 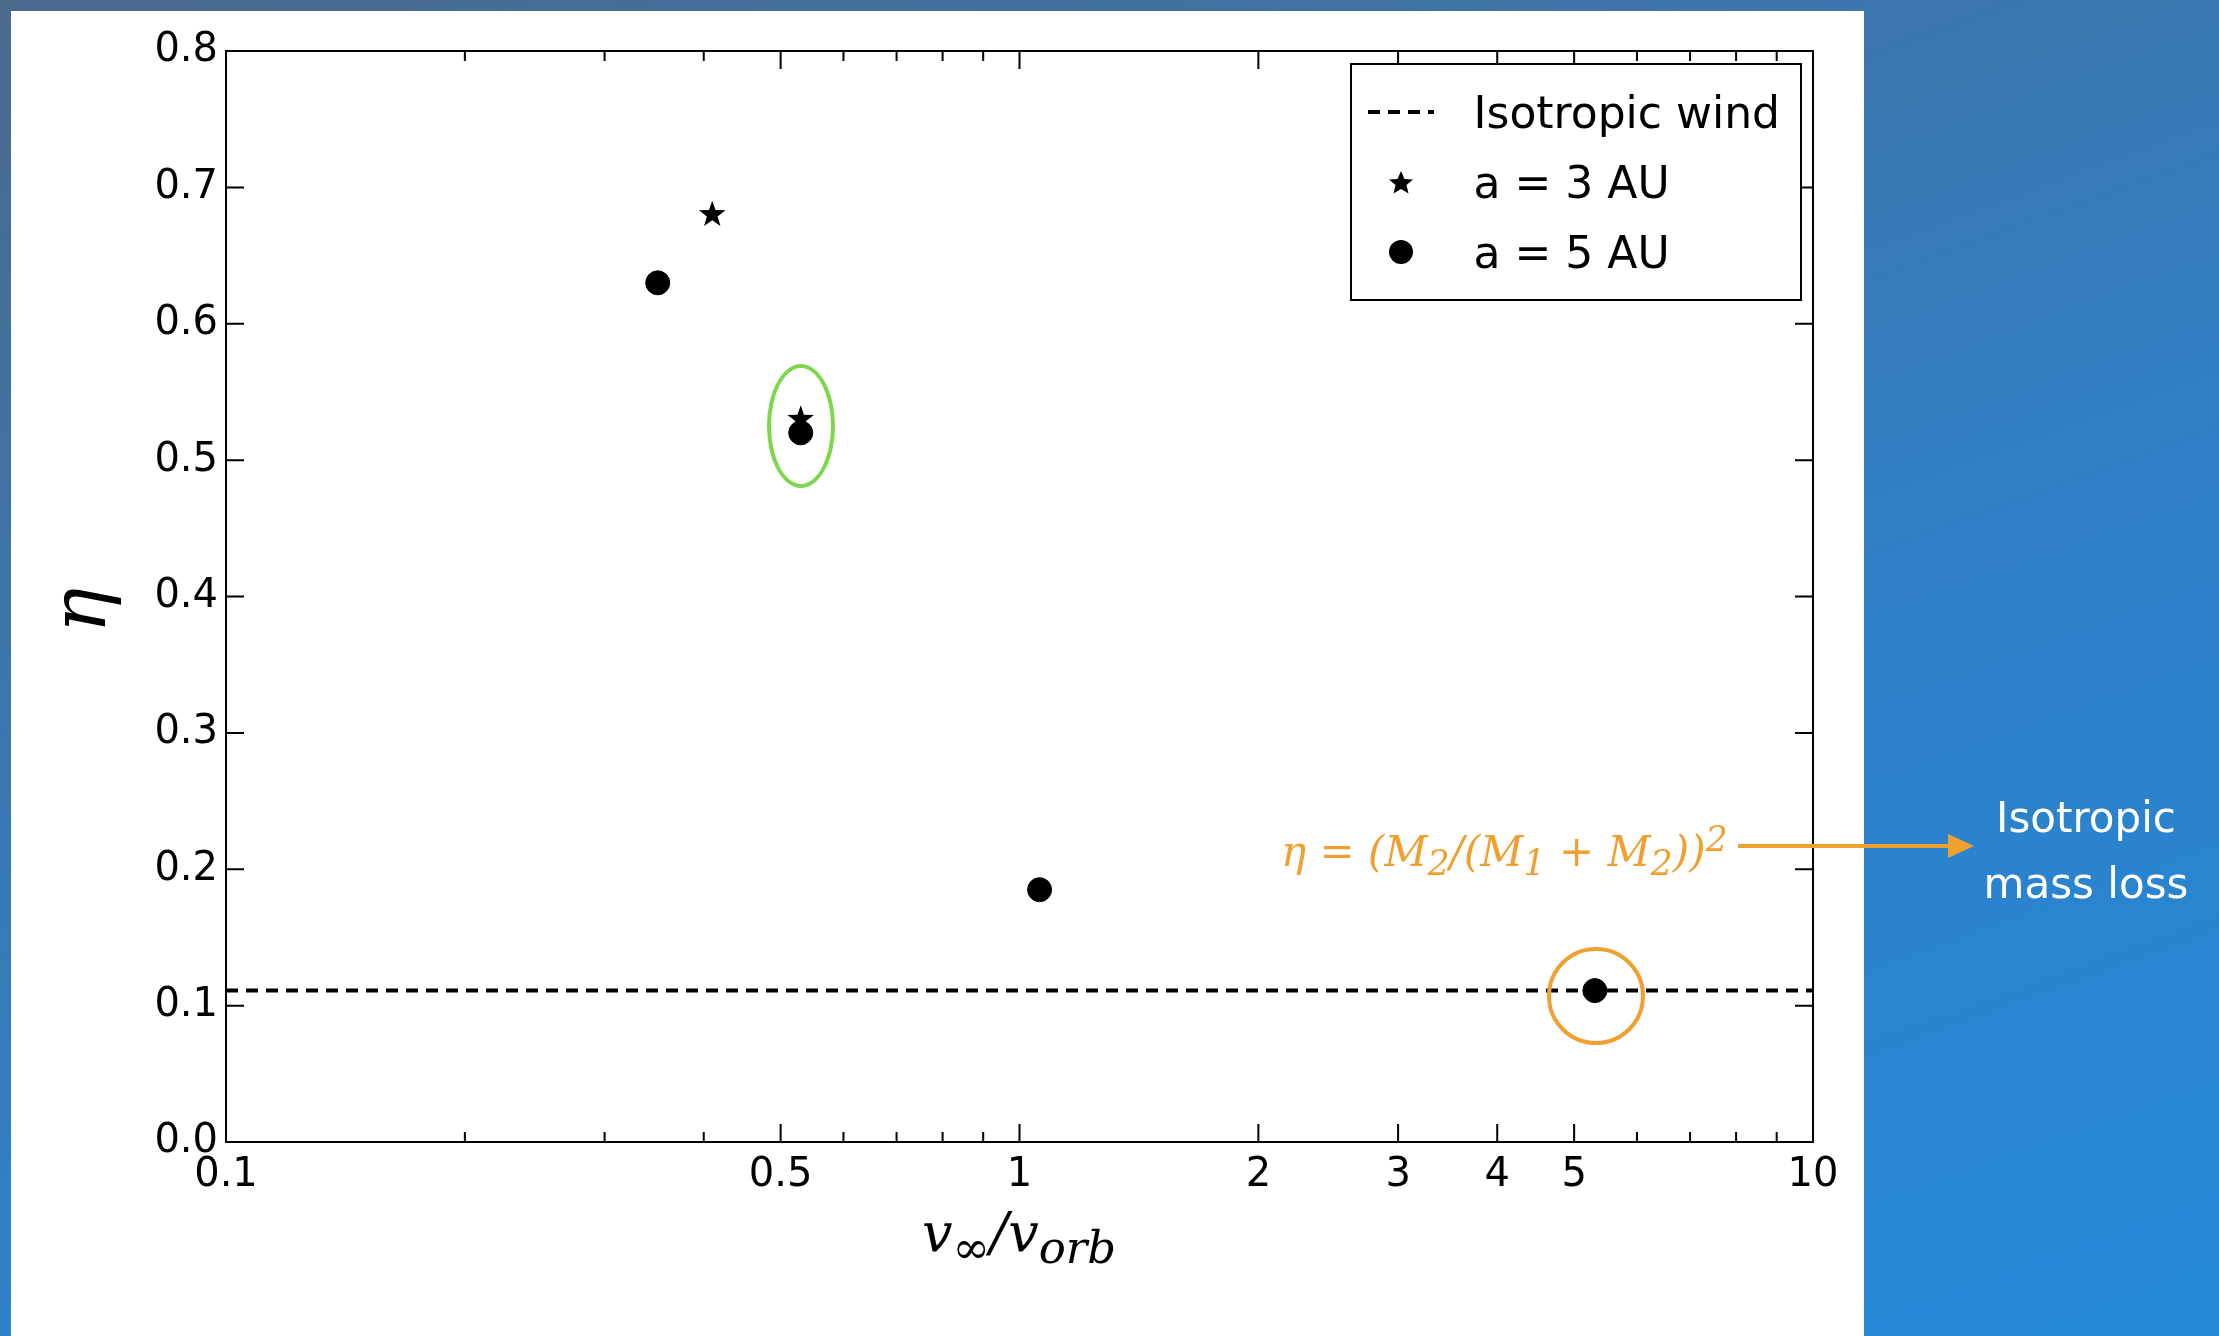 I want to click on annotation: η = (M$_{2}$/(M$_{1}$ + M$_{2}$))$^{2}$, so click(x=1504, y=851).